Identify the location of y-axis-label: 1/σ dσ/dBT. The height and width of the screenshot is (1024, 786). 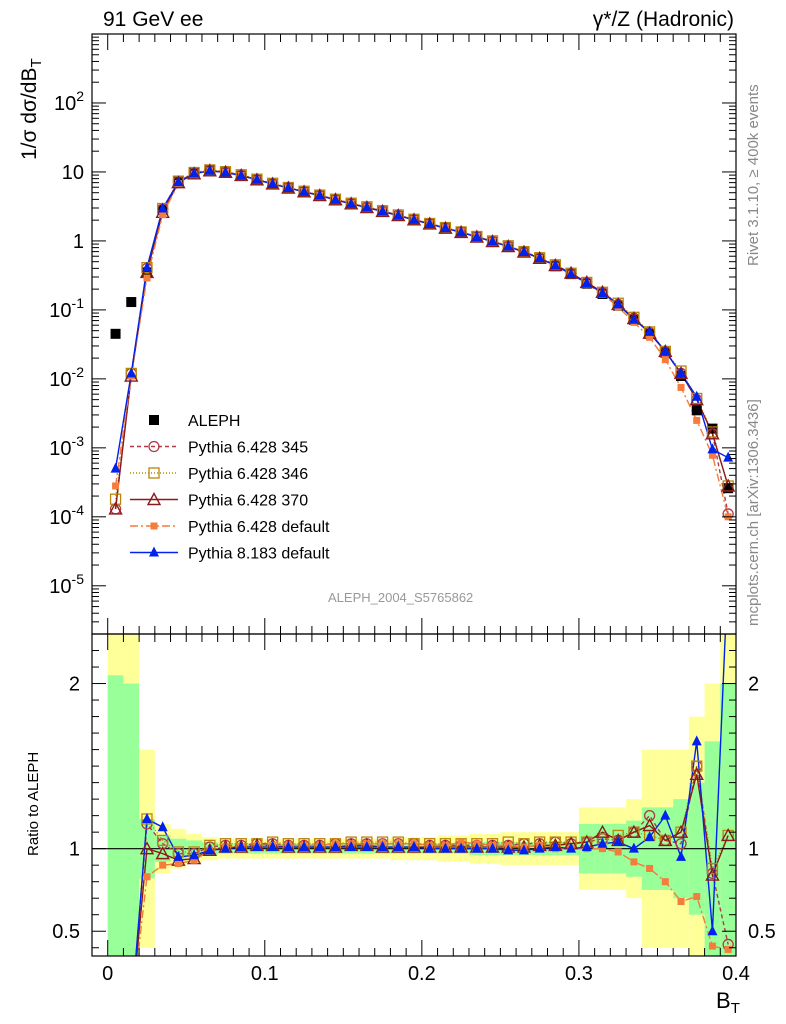
(31, 109).